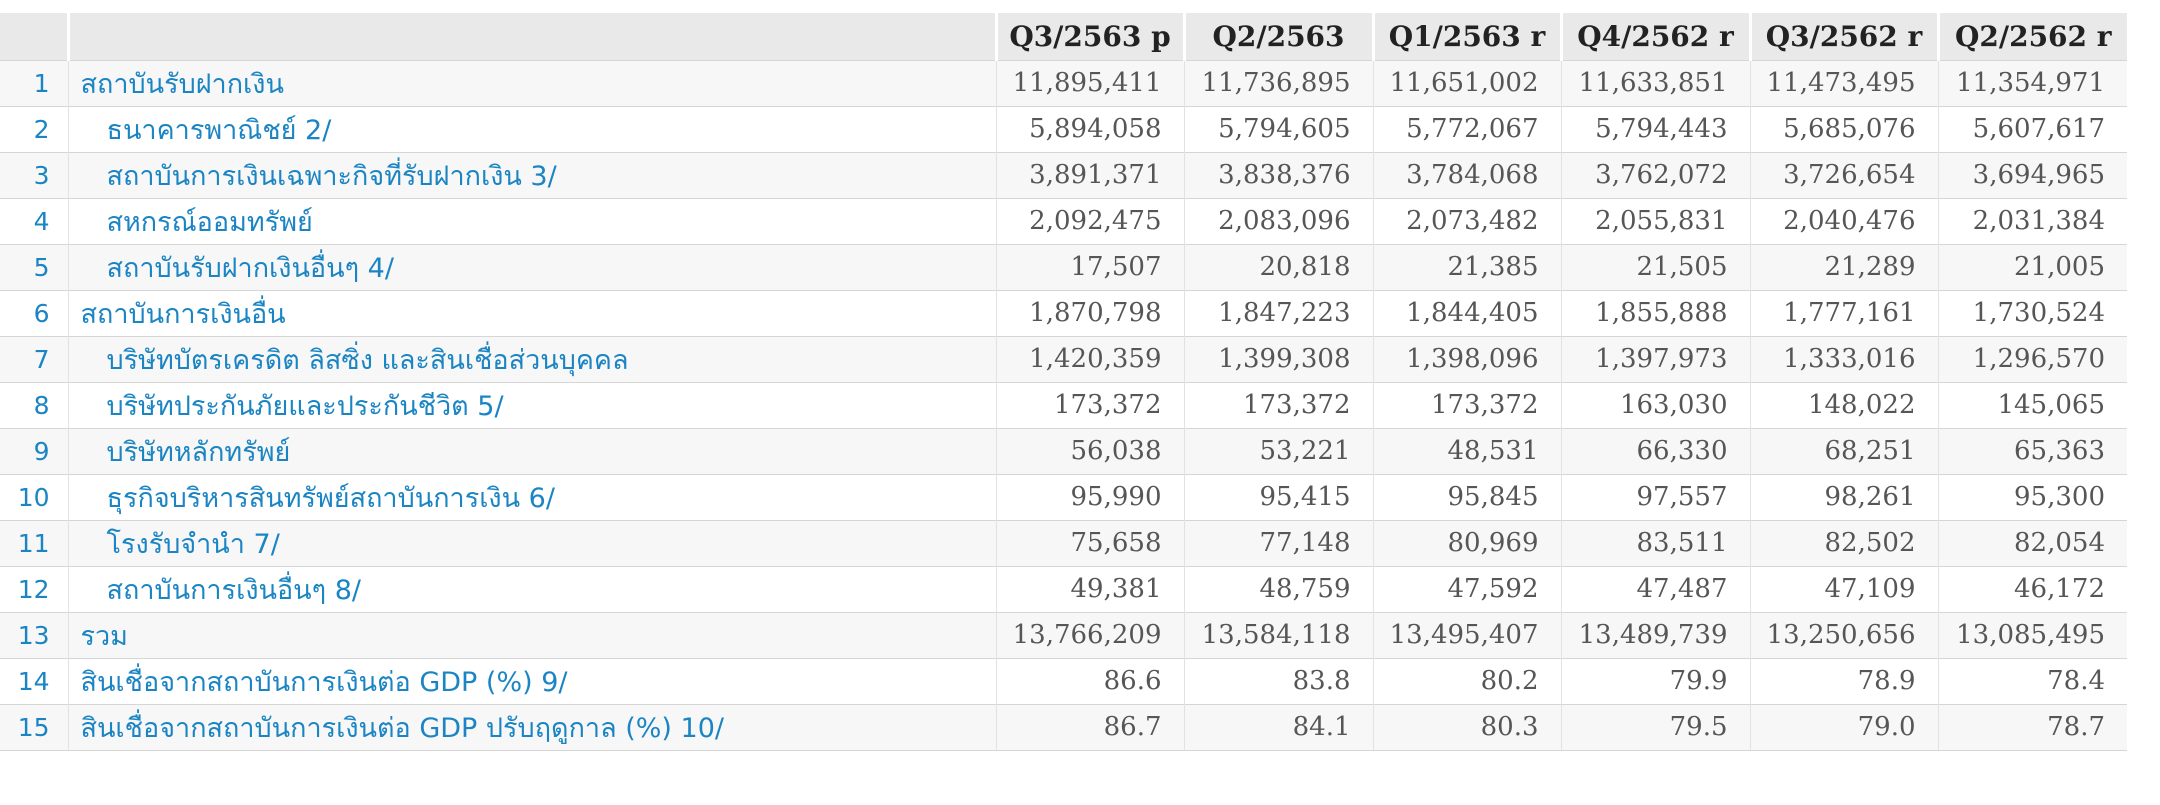  I want to click on value-cell: 13,584,118, so click(1278, 634).